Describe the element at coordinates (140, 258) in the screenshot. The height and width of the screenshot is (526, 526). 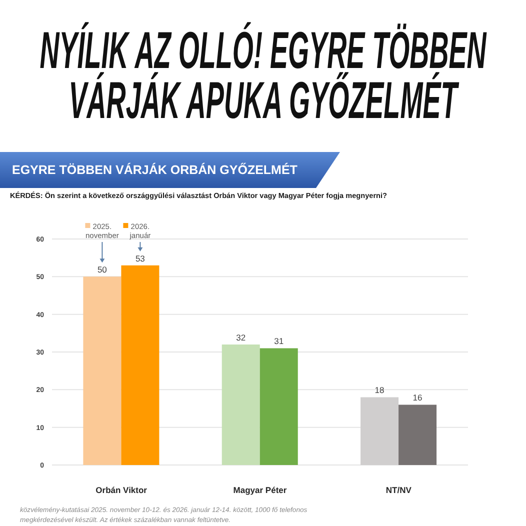
I see `data-label: 53` at that location.